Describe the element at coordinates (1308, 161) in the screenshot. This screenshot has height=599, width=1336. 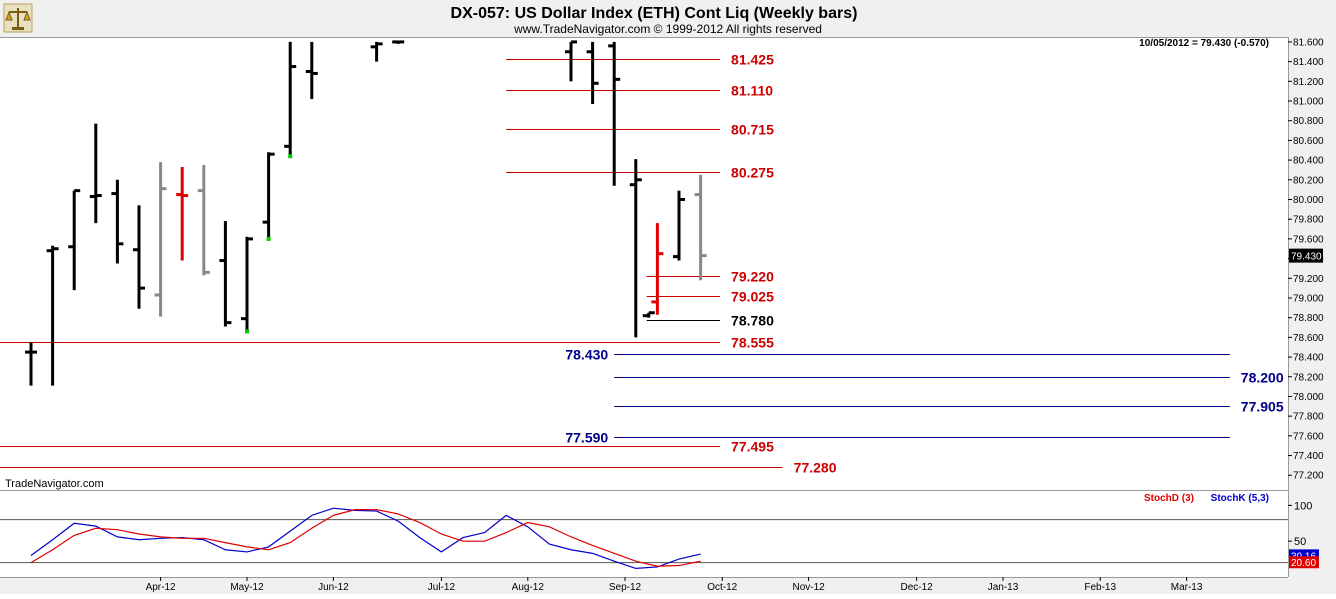
I see `price-tick-label: 80.400` at that location.